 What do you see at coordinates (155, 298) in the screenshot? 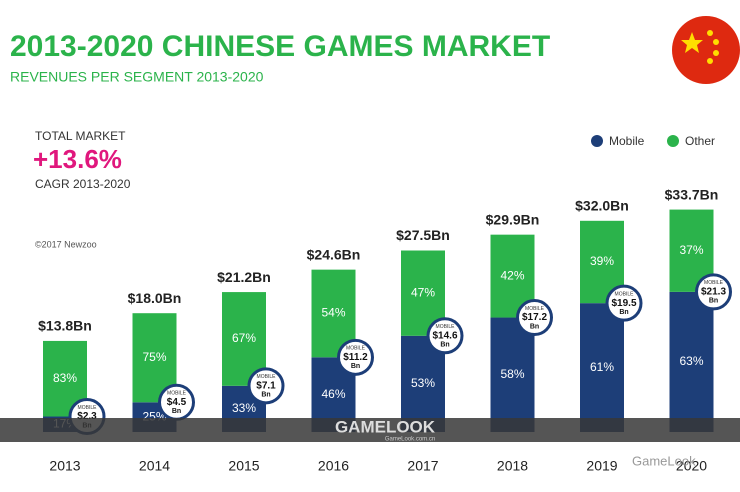
I see `total-label: $18.0Bn` at bounding box center [155, 298].